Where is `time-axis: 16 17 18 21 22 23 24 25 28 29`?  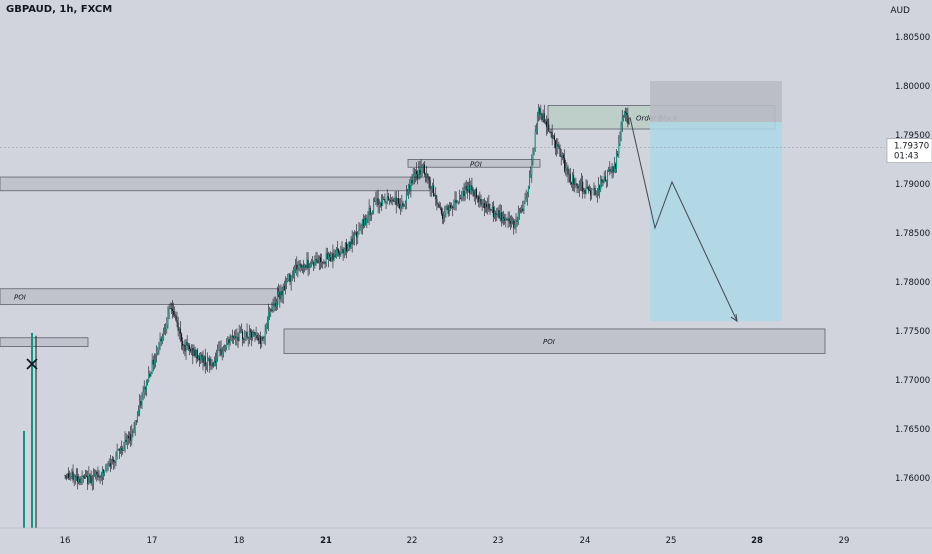 time-axis: 16 17 18 21 22 23 24 25 28 29 is located at coordinates (466, 536).